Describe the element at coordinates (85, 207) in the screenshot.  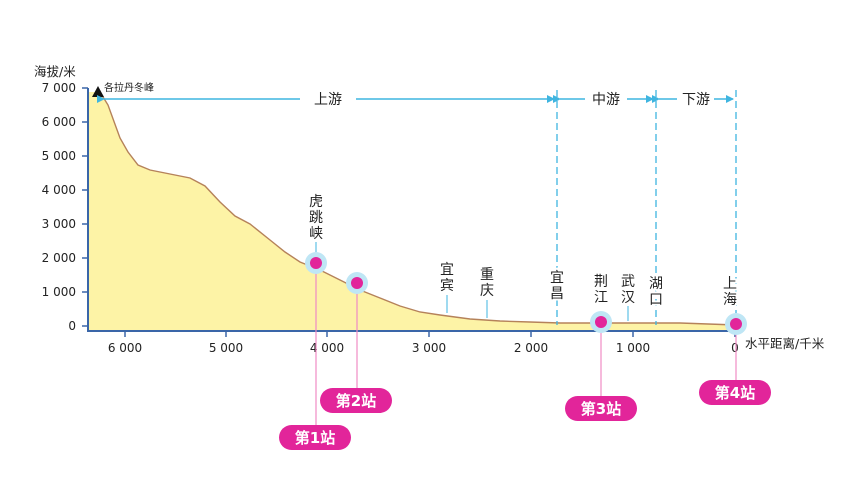
I see `y-ticks` at that location.